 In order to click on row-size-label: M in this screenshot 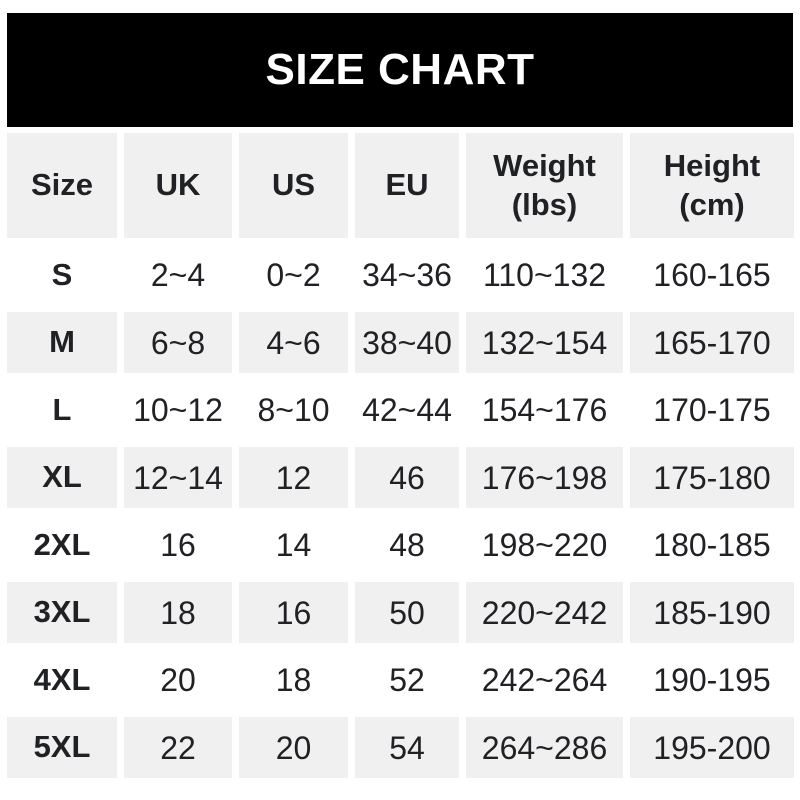, I will do `click(62, 342)`.